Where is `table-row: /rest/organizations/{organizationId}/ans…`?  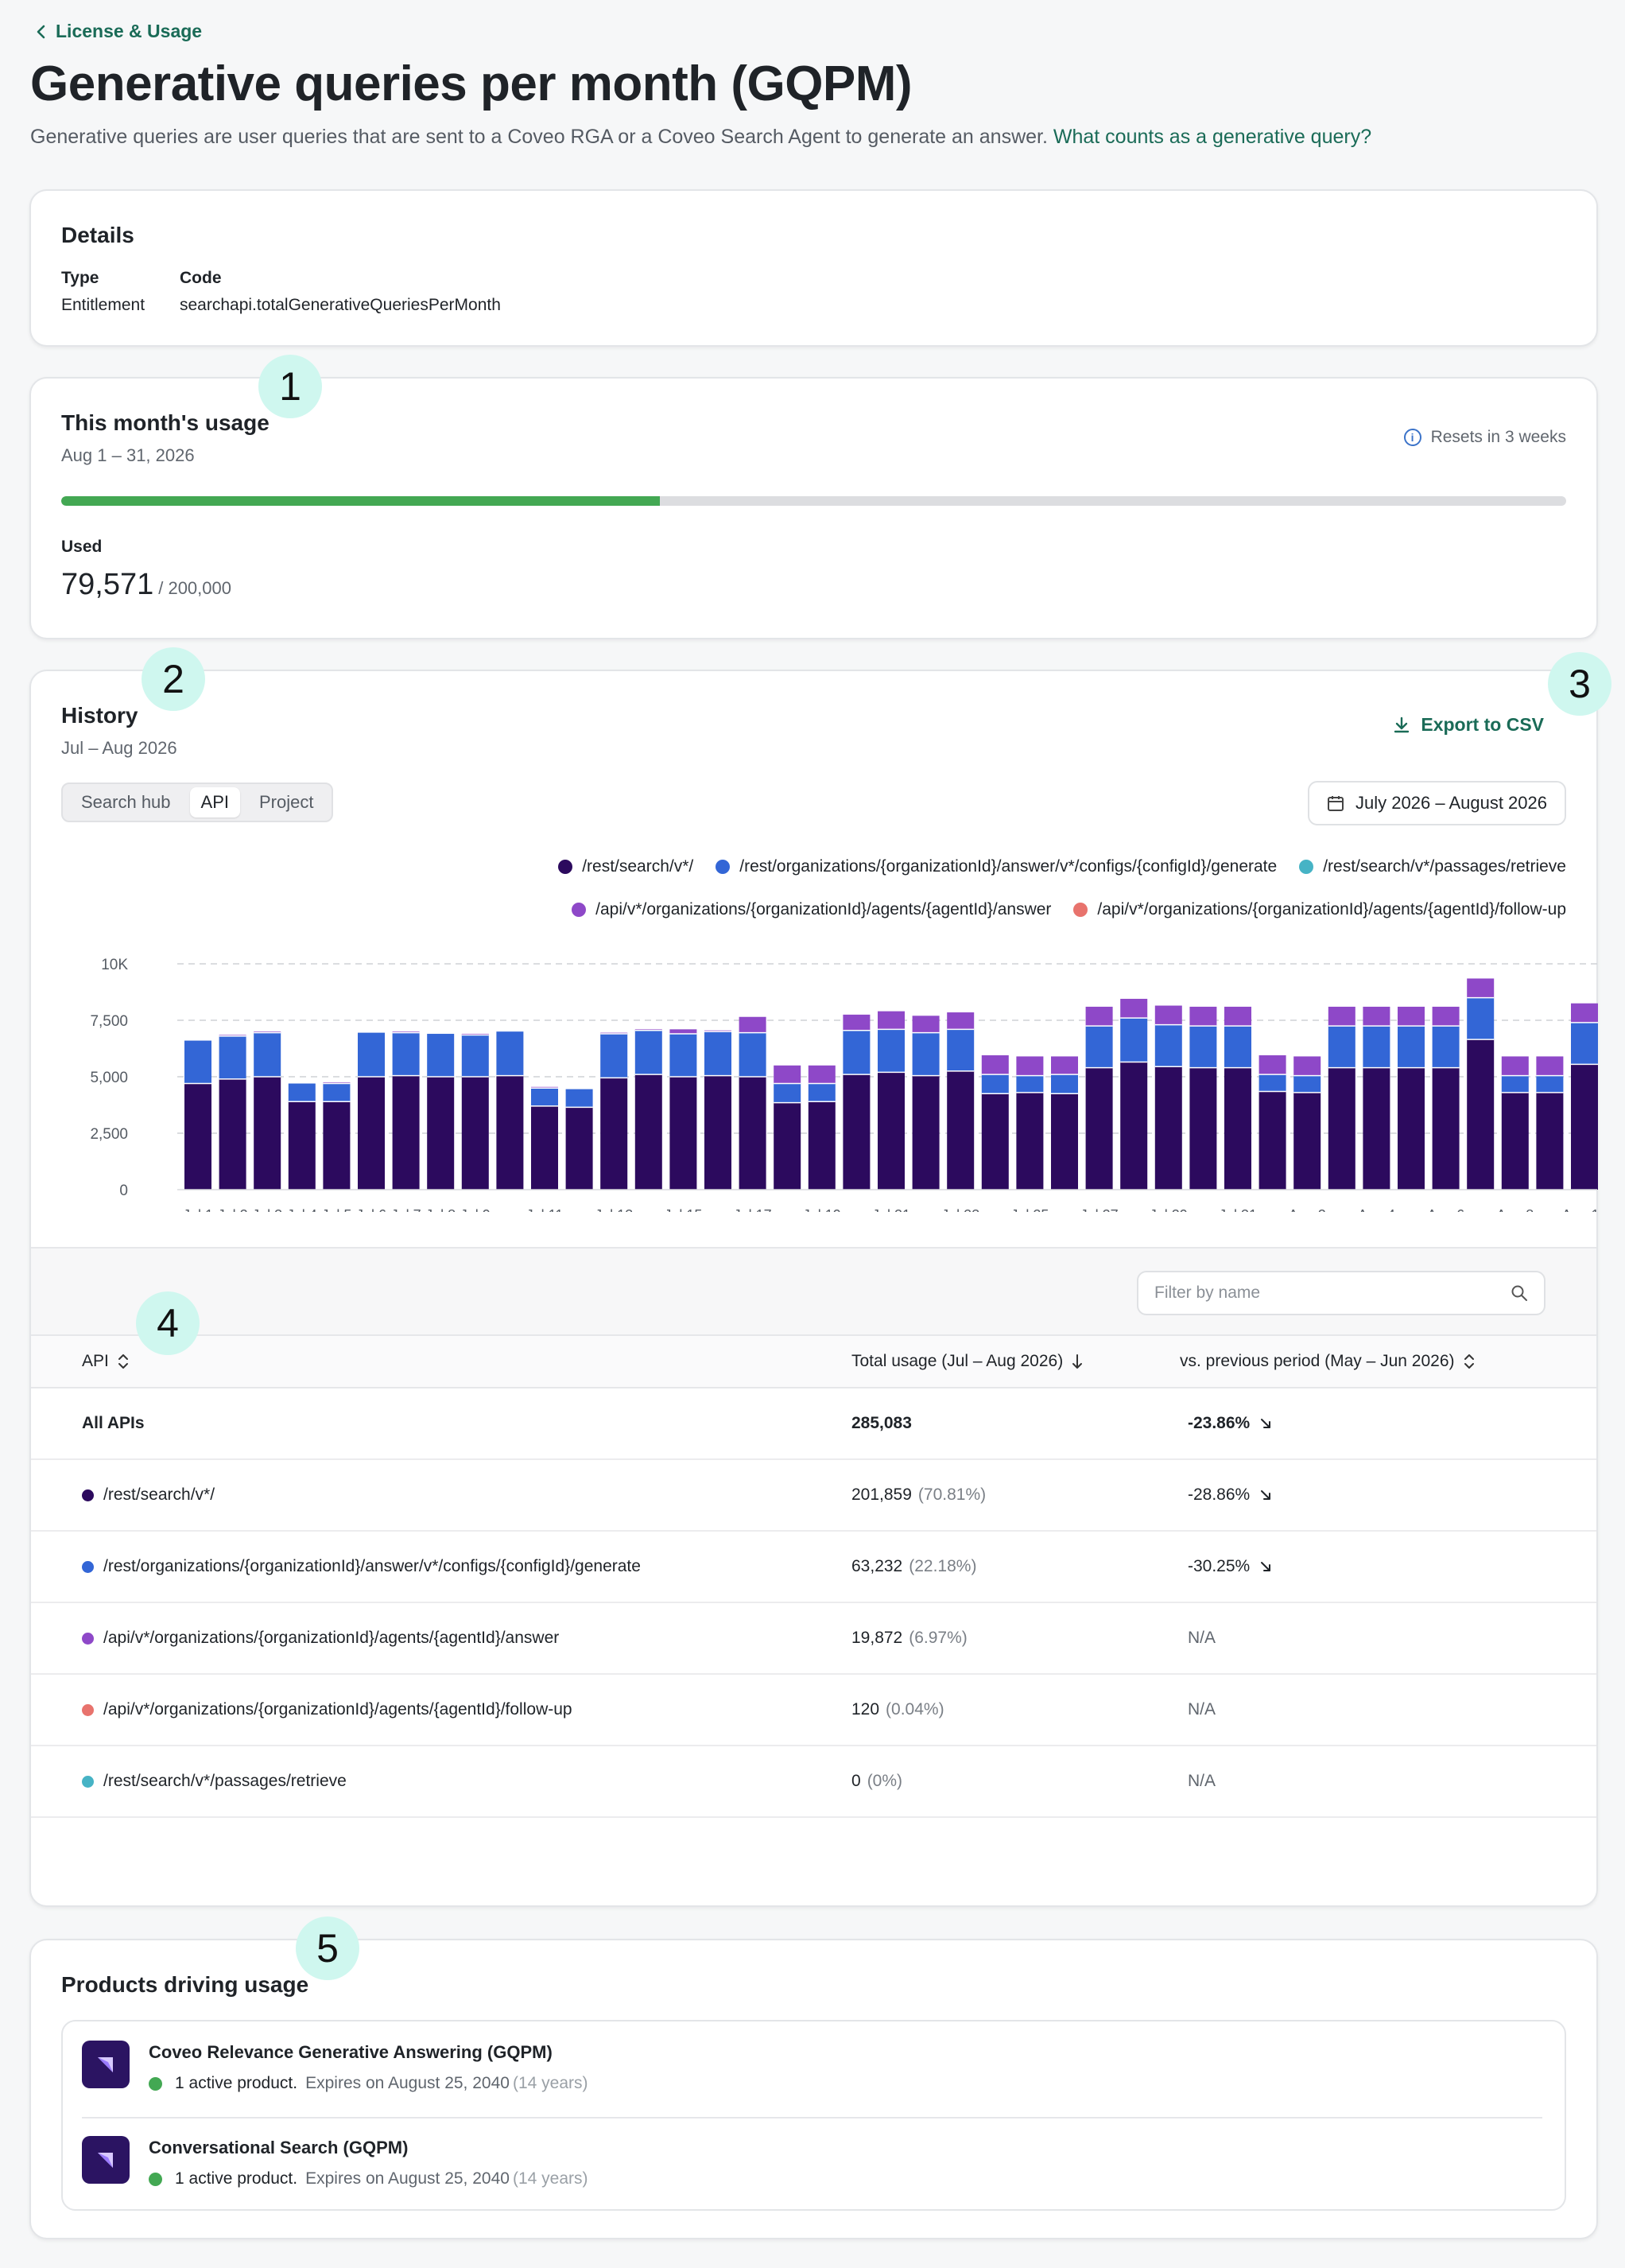
table-row: /rest/organizations/{organizationId}/ans… is located at coordinates (813, 1567).